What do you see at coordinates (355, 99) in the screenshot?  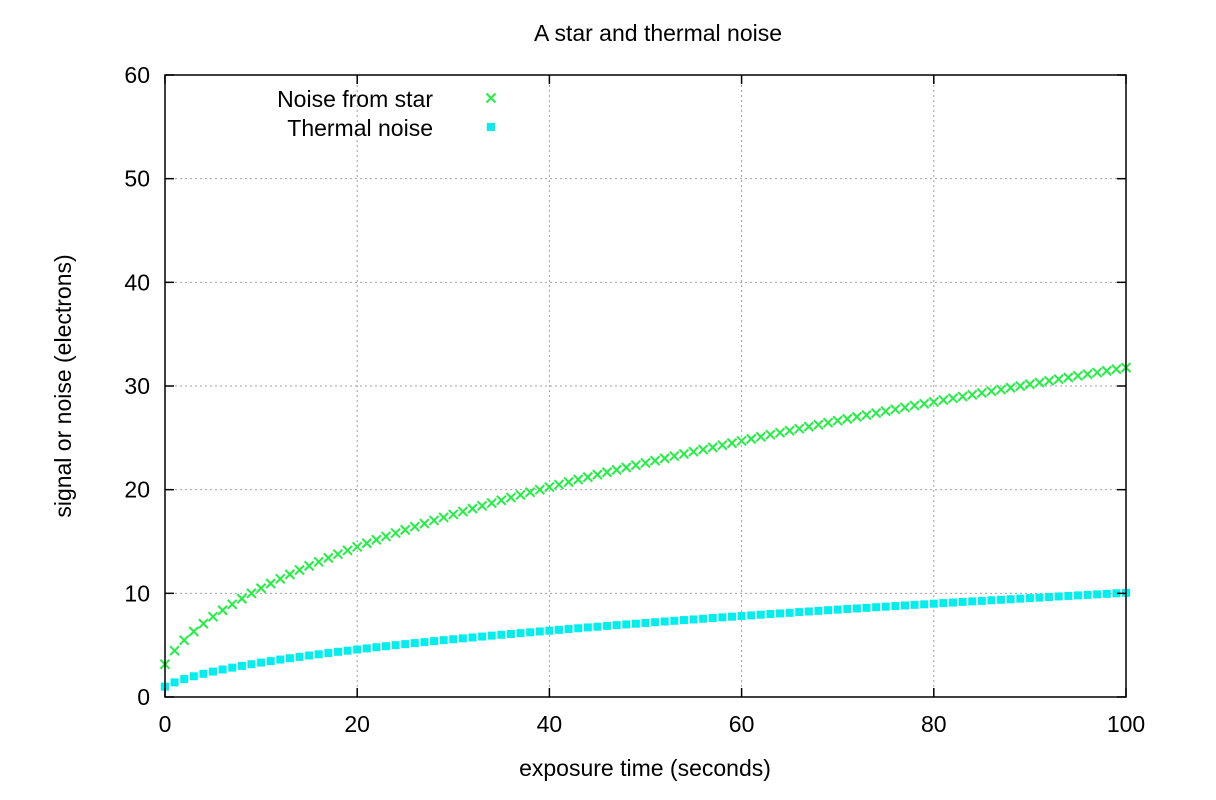 I see `legend-label-star: Noise from star` at bounding box center [355, 99].